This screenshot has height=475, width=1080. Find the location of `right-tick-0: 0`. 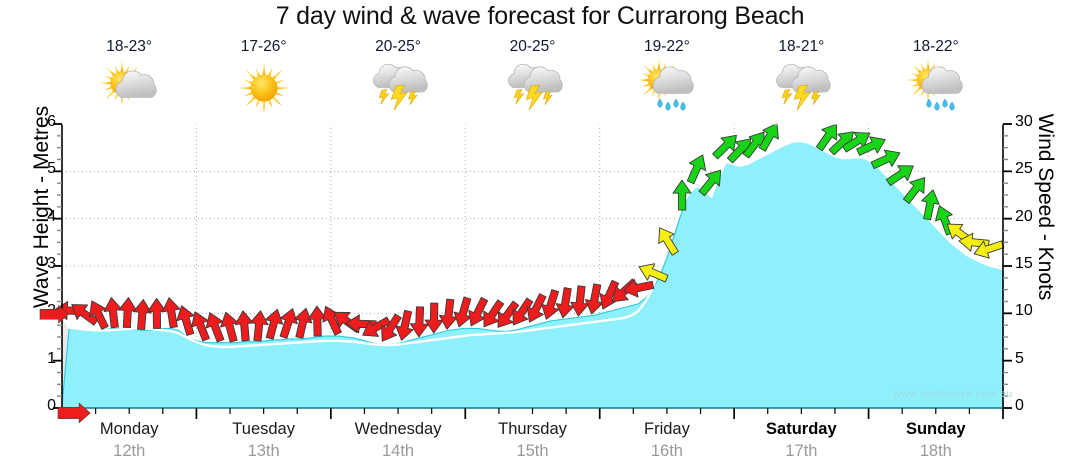

right-tick-0: 0 is located at coordinates (1019, 405).